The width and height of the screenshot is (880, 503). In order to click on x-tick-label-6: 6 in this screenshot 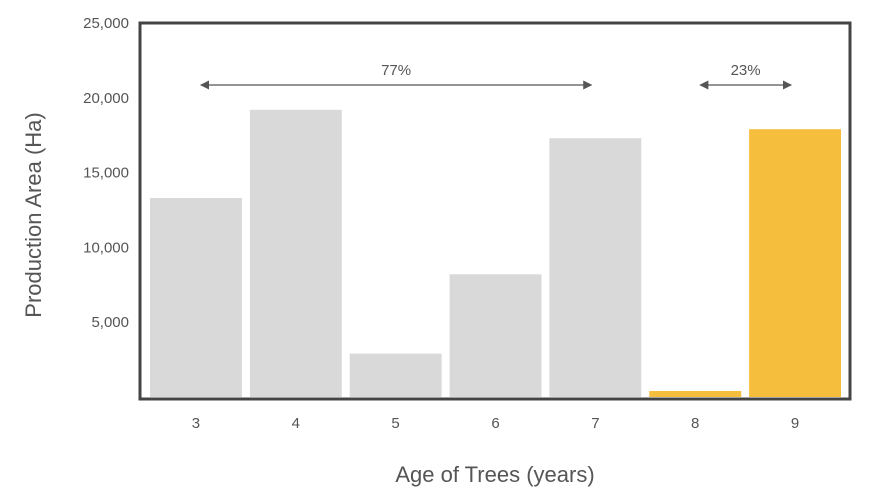, I will do `click(495, 423)`.